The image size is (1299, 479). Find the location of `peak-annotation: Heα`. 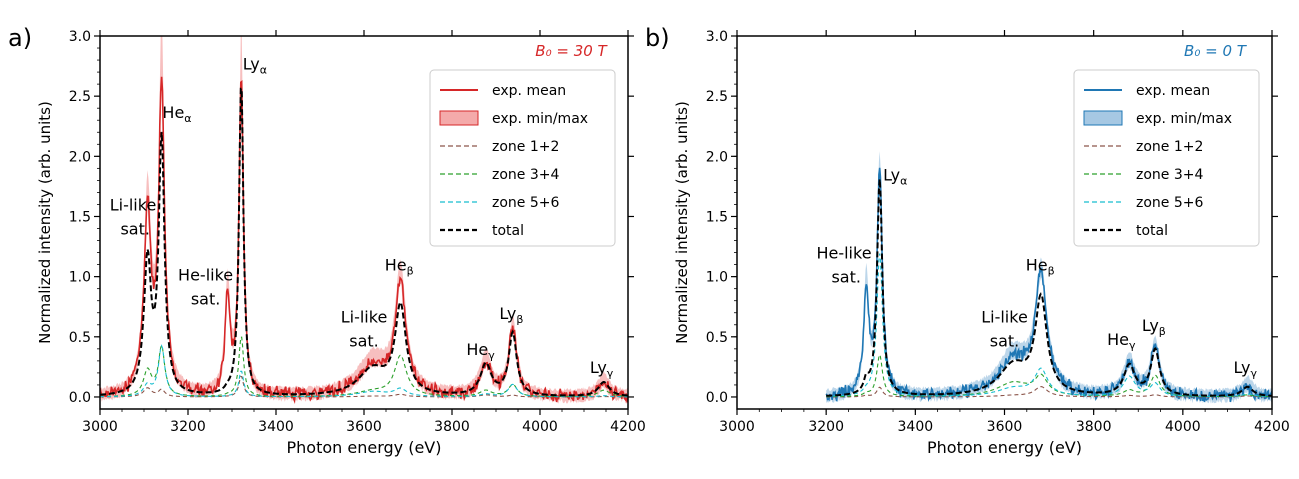

peak-annotation: Heα is located at coordinates (176, 114).